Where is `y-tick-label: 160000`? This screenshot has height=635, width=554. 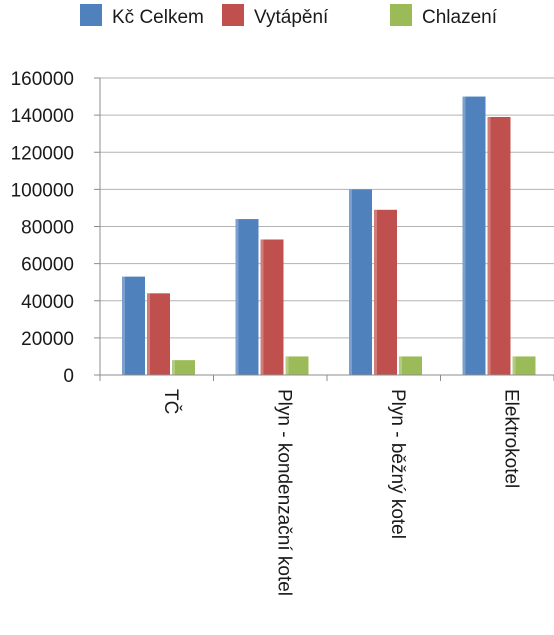 y-tick-label: 160000 is located at coordinates (42, 79).